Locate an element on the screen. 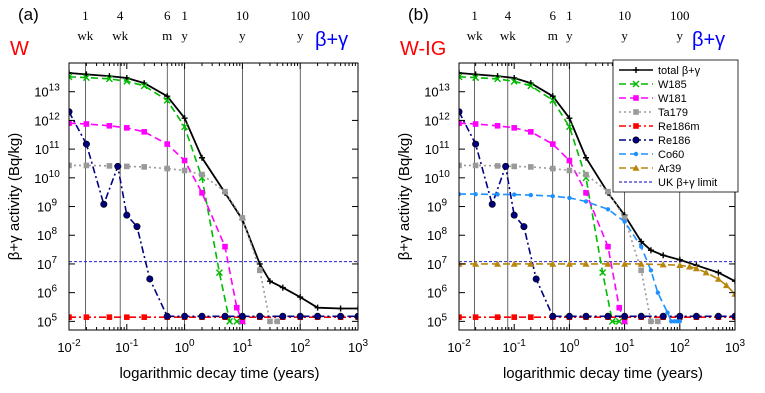 Image resolution: width=765 pixels, height=393 pixels. panel-b-legend-label: Co60 is located at coordinates (671, 155).